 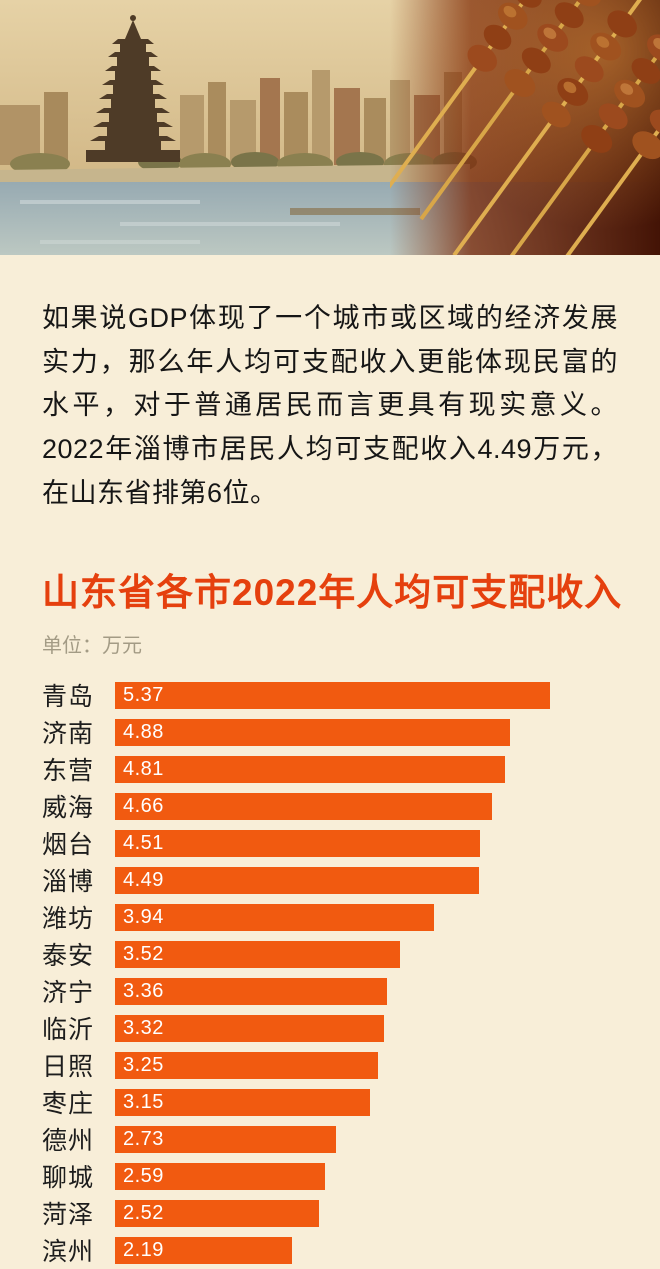 What do you see at coordinates (274, 917) in the screenshot?
I see `bar: 3.94` at bounding box center [274, 917].